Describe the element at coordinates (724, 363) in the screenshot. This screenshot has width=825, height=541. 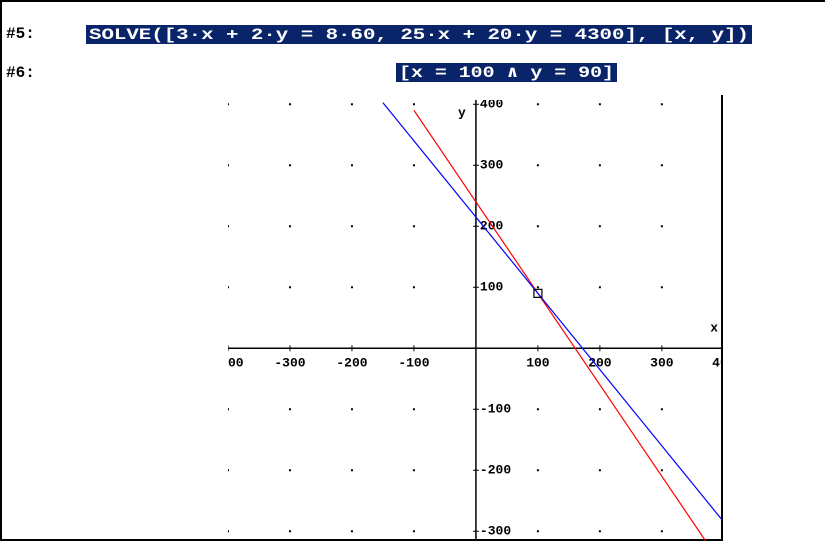
I see `x-tick-label: 400` at that location.